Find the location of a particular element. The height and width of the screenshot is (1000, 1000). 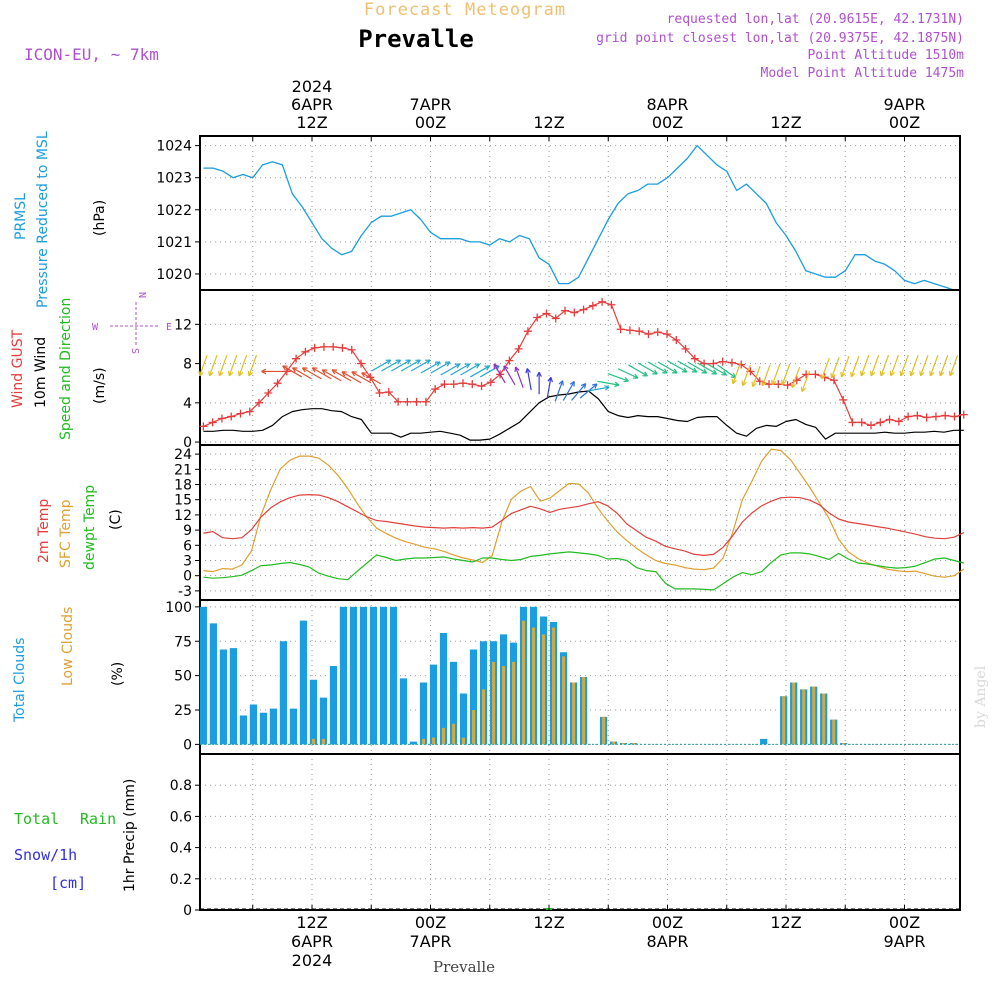

y-tick-label: 18 is located at coordinates (183, 486).